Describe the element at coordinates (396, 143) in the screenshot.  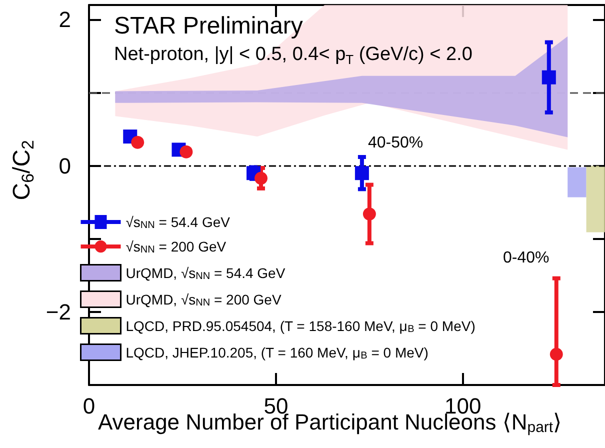
I see `annotation: 40-50%` at that location.